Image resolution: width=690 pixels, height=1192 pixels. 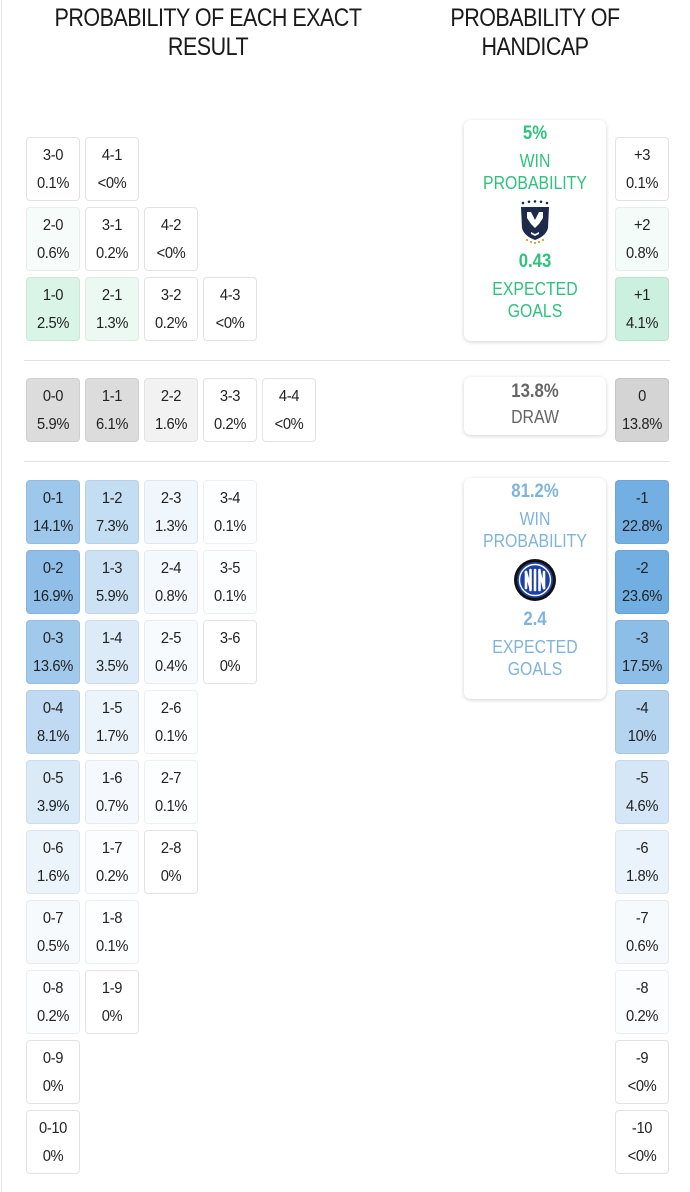 I want to click on cell-label: 2-0, so click(x=53, y=225).